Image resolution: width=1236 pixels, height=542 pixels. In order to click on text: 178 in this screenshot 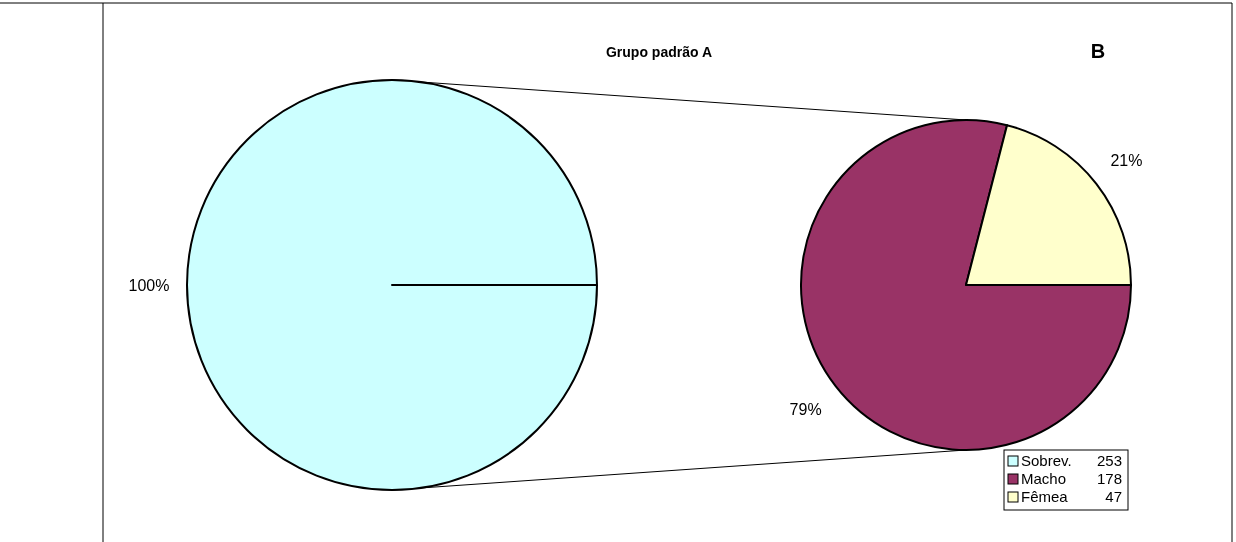, I will do `click(1109, 478)`.